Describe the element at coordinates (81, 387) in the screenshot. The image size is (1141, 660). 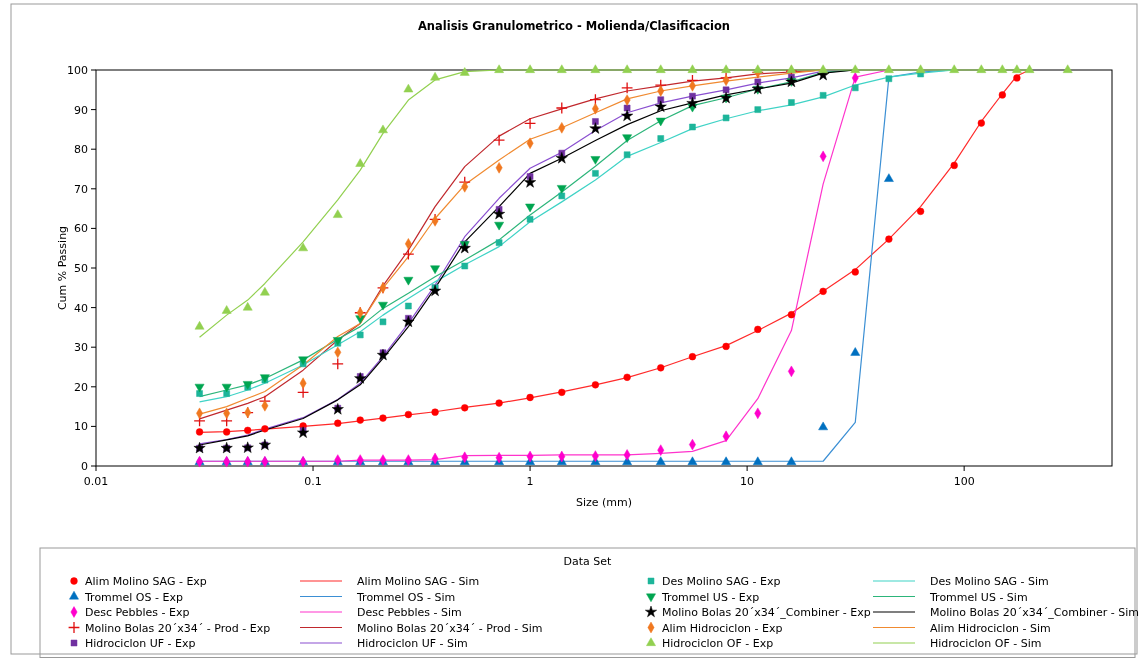
I see `y-tick-label: 20` at that location.